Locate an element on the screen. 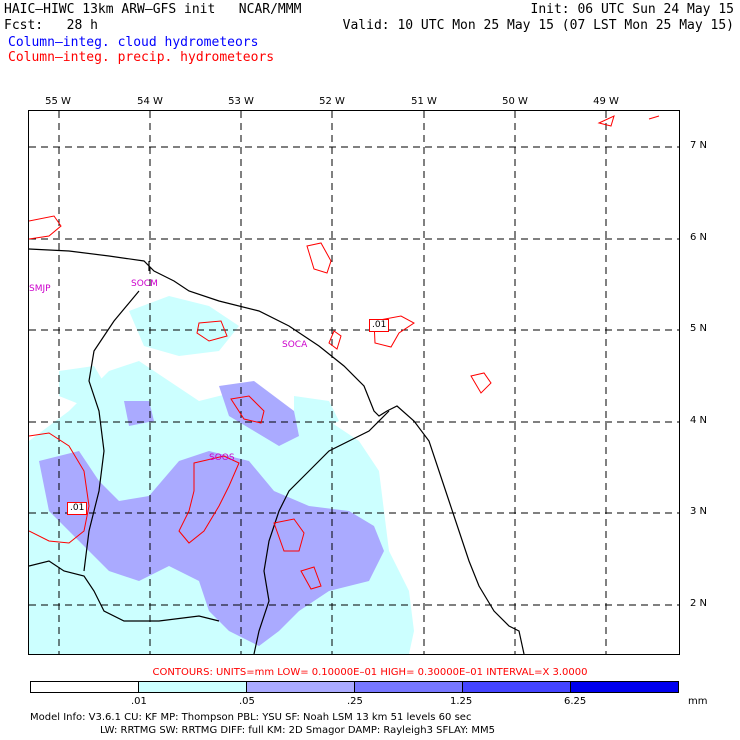 This screenshot has width=740, height=740. lat-label: 6 N is located at coordinates (699, 237).